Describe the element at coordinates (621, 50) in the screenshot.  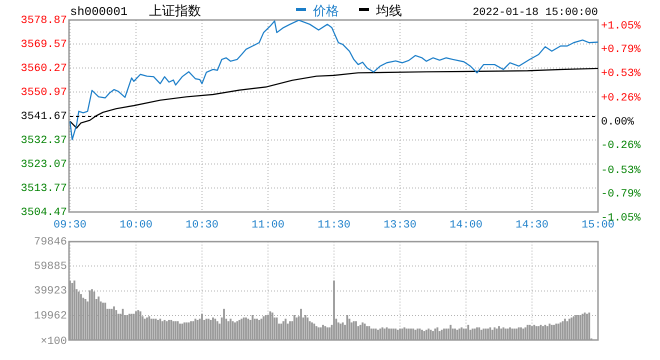
I see `y2-tick-label: +0.79%` at that location.